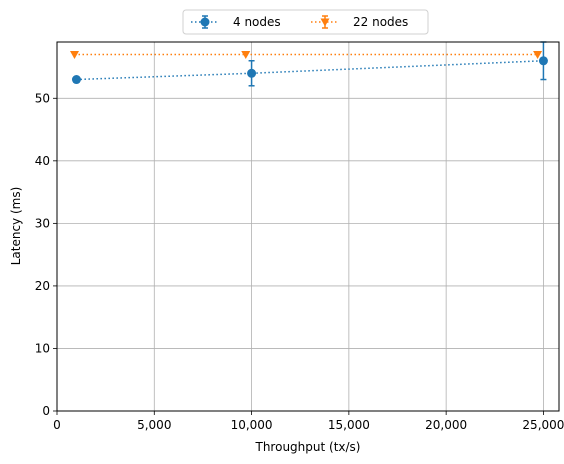 Image resolution: width=564 pixels, height=464 pixels. Describe the element at coordinates (42, 286) in the screenshot. I see `y-tick-label: 20` at that location.